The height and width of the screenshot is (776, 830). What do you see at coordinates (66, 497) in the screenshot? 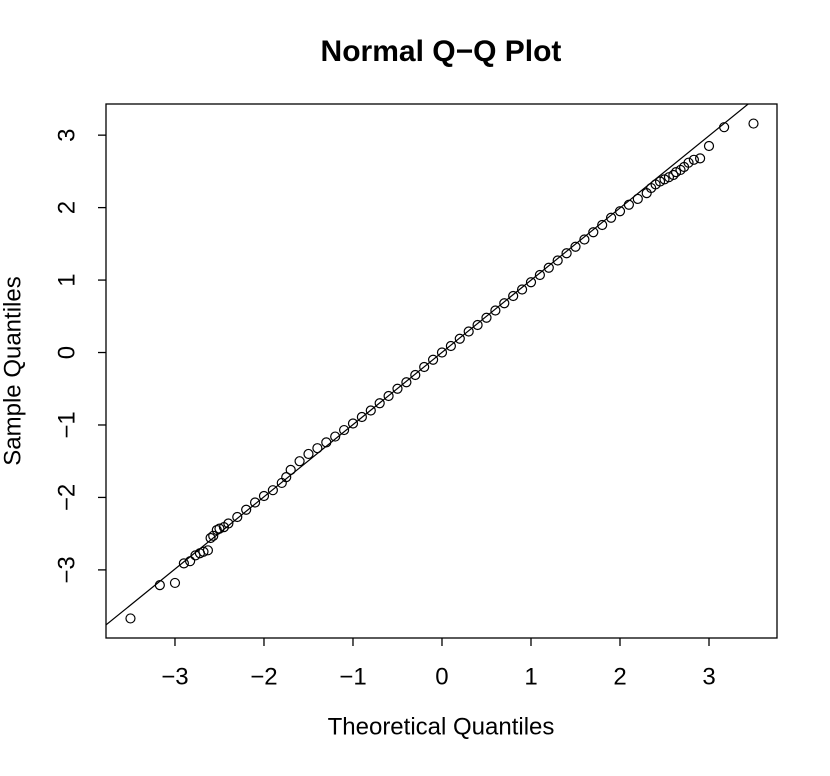
I see `y-tick-label: −2` at bounding box center [66, 497].